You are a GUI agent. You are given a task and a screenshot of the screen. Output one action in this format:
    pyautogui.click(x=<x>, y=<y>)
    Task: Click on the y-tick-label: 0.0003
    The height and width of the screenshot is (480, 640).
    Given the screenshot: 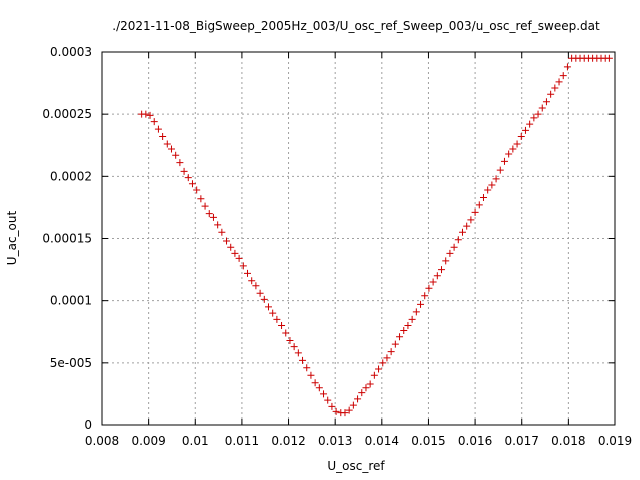 What is the action you would take?
    pyautogui.click(x=71, y=52)
    